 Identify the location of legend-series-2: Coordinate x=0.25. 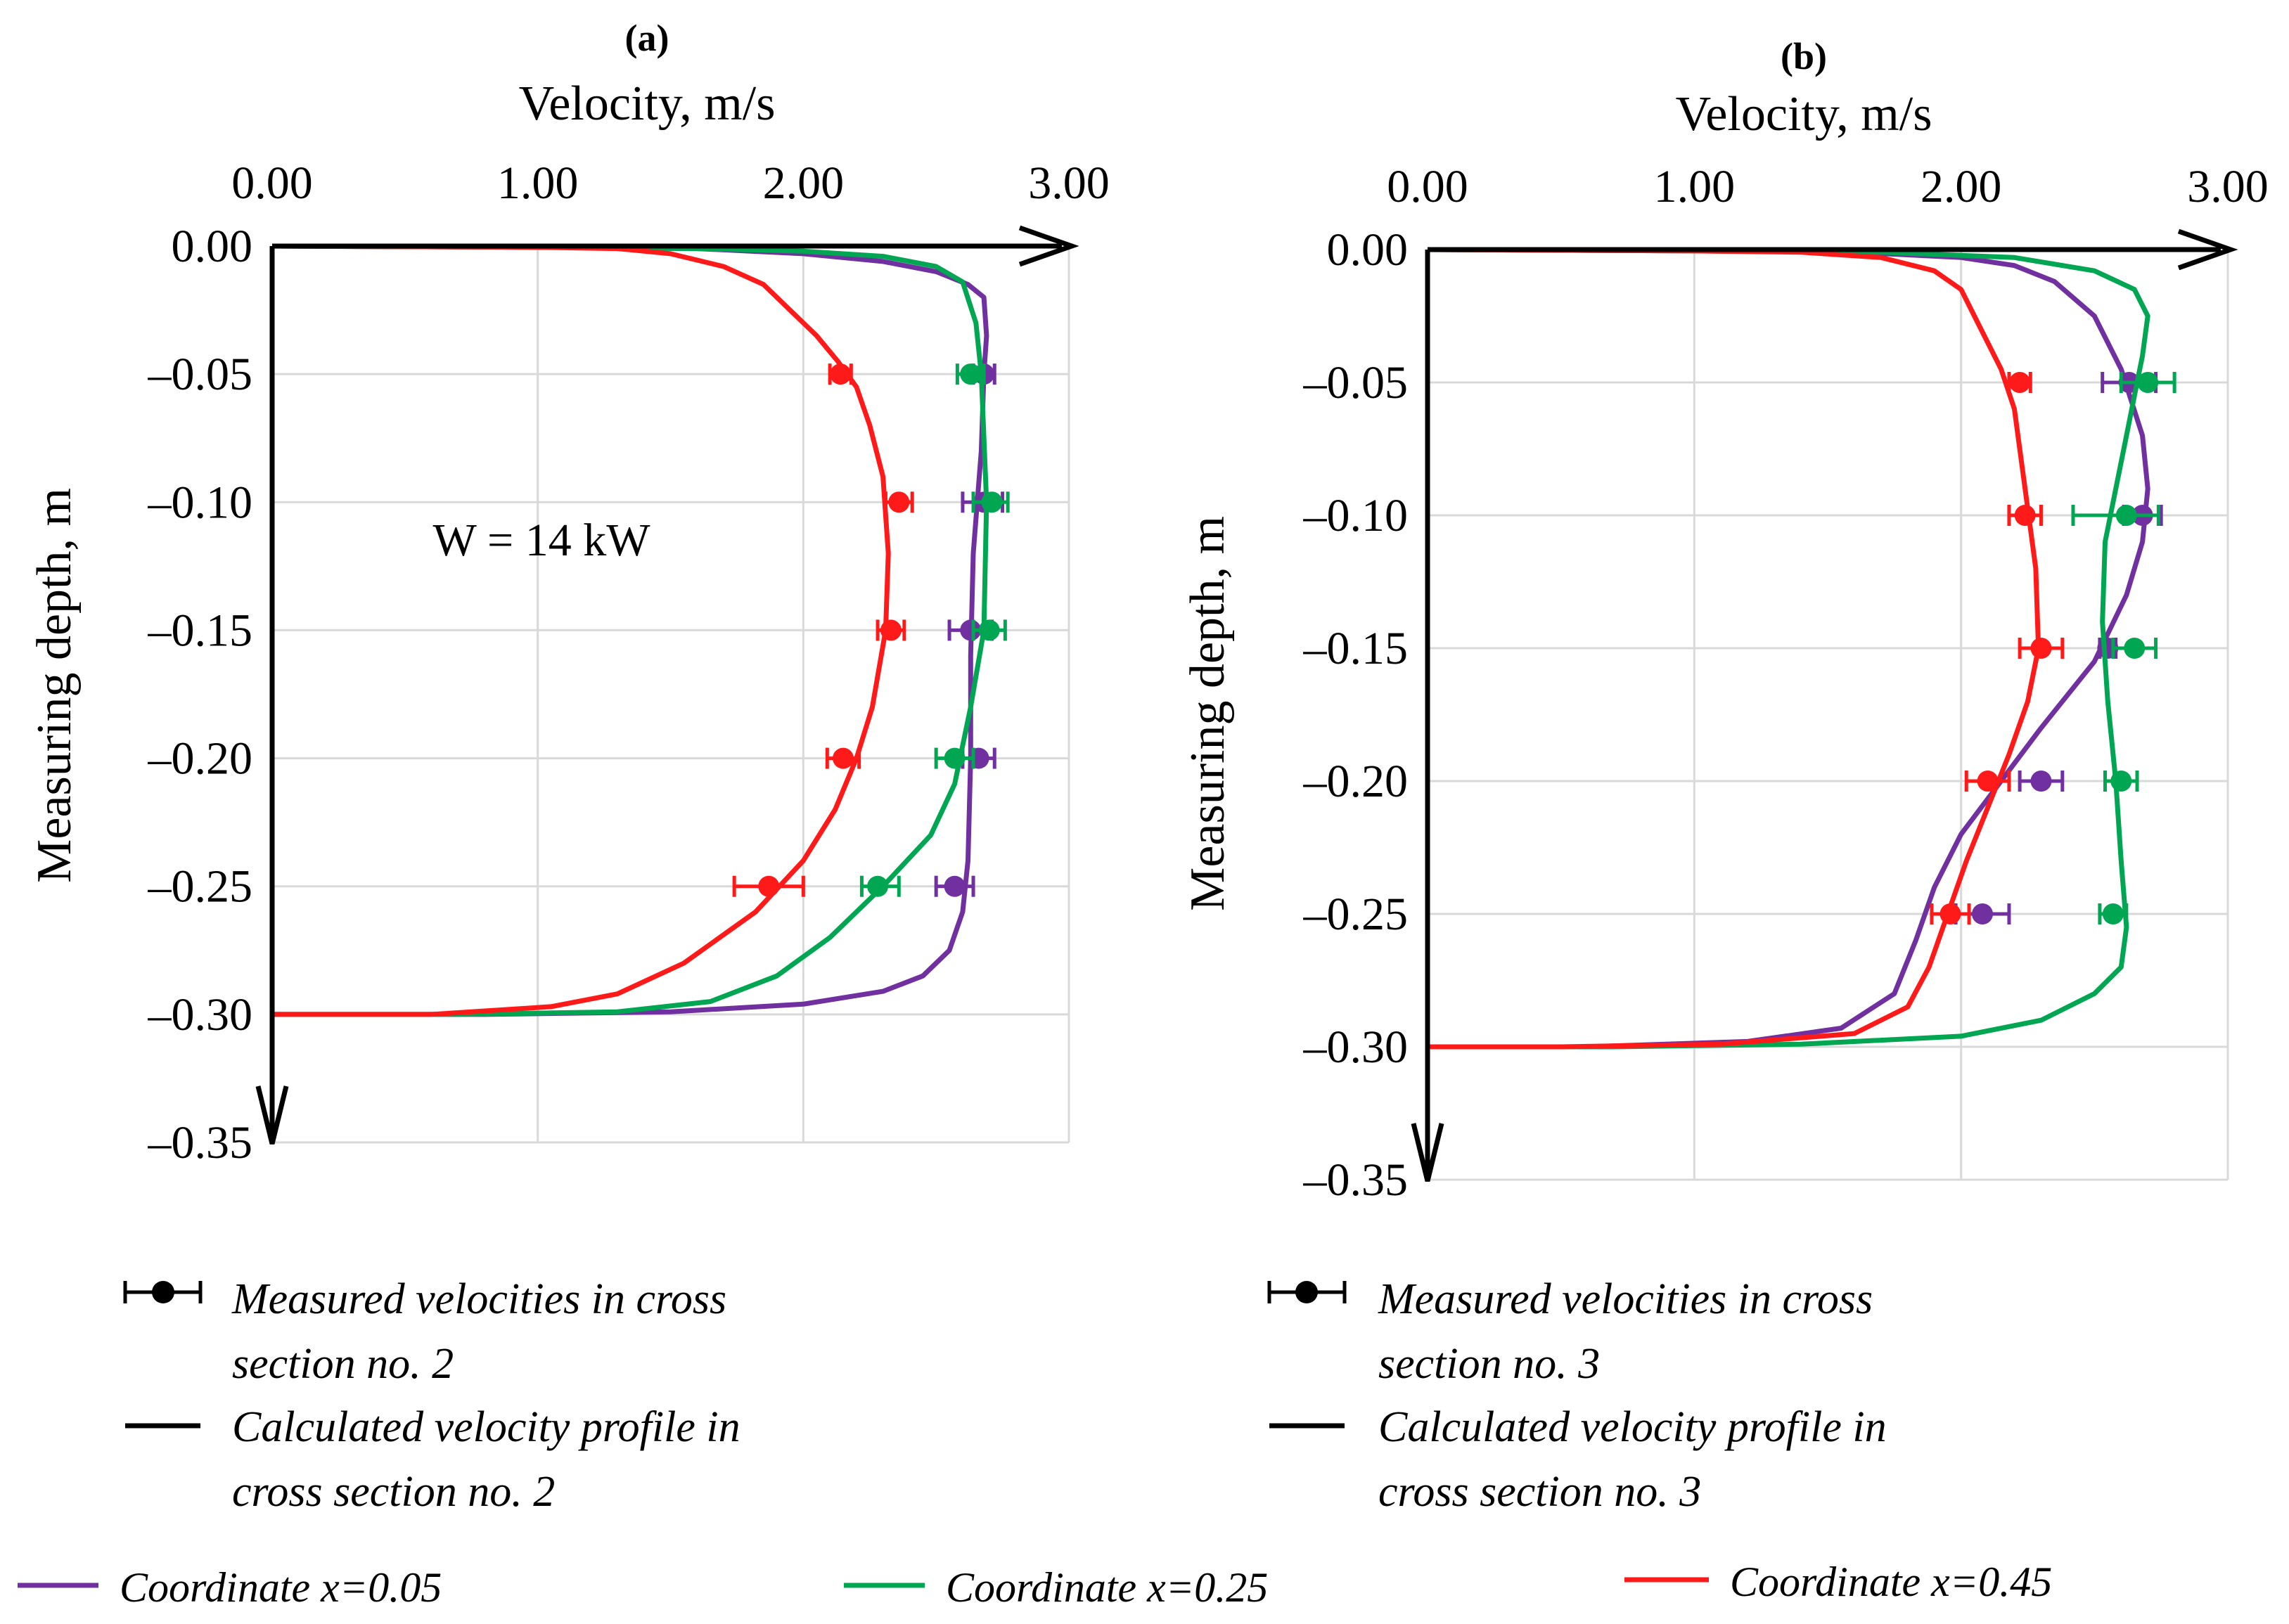
(1056, 1587).